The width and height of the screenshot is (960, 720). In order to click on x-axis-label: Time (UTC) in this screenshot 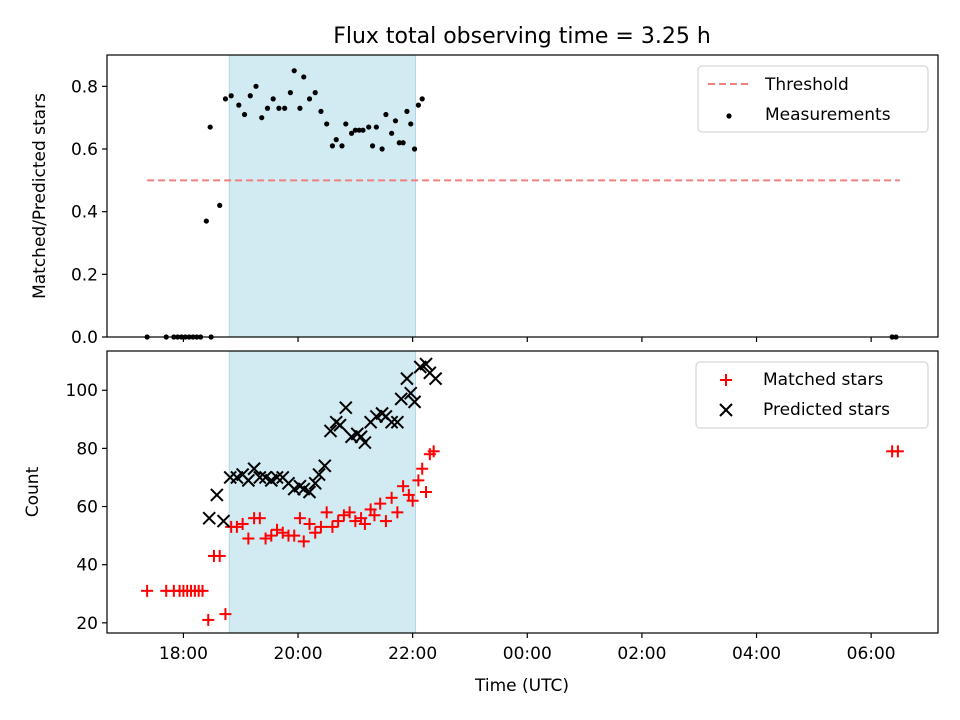, I will do `click(521, 686)`.